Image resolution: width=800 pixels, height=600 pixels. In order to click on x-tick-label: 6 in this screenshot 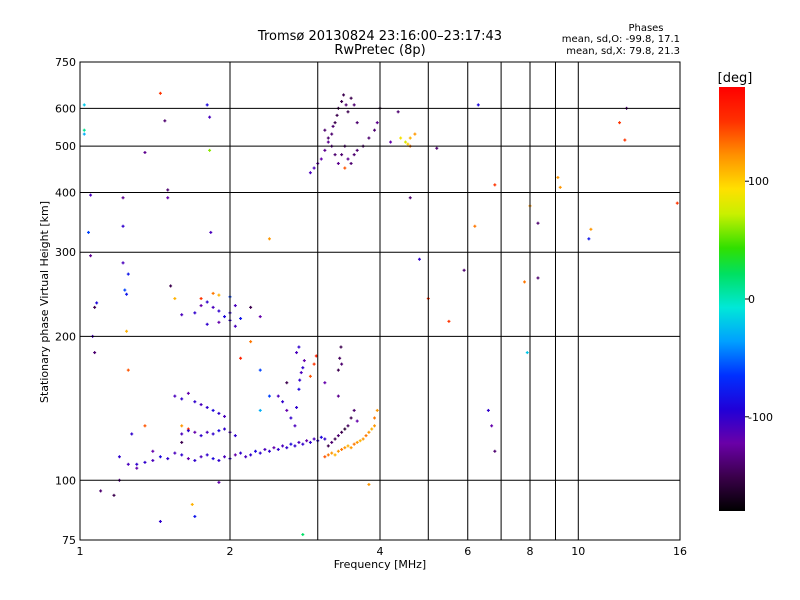, I will do `click(467, 551)`.